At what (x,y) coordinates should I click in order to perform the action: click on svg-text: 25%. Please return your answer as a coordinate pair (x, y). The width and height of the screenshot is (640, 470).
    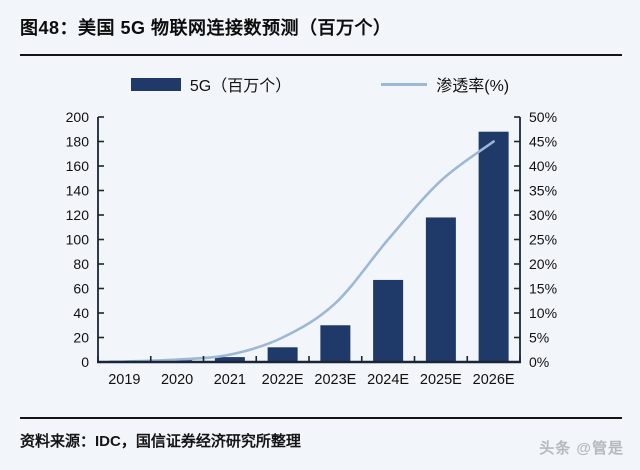
    Looking at the image, I should click on (543, 240).